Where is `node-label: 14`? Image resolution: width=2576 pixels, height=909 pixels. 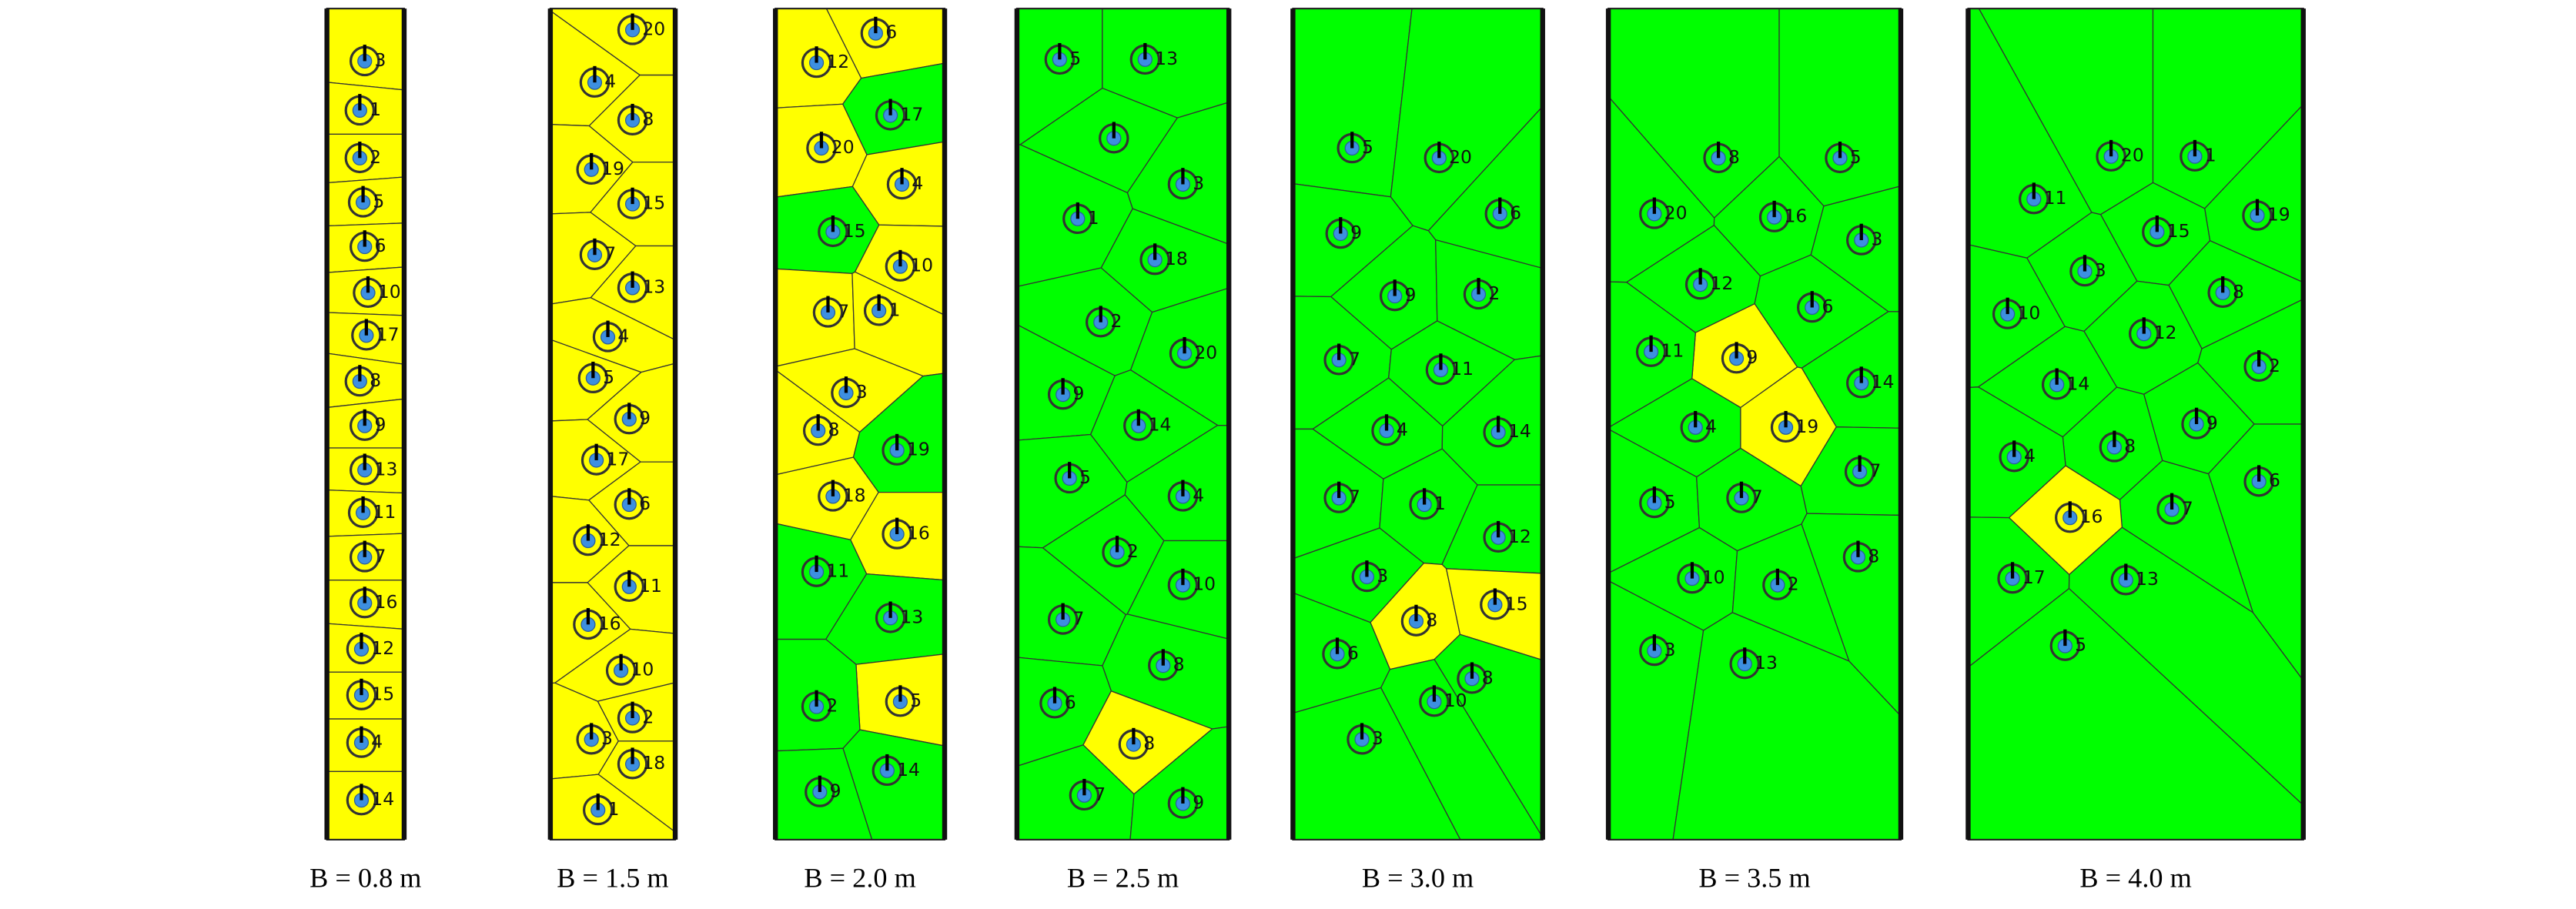 node-label: 14 is located at coordinates (382, 799).